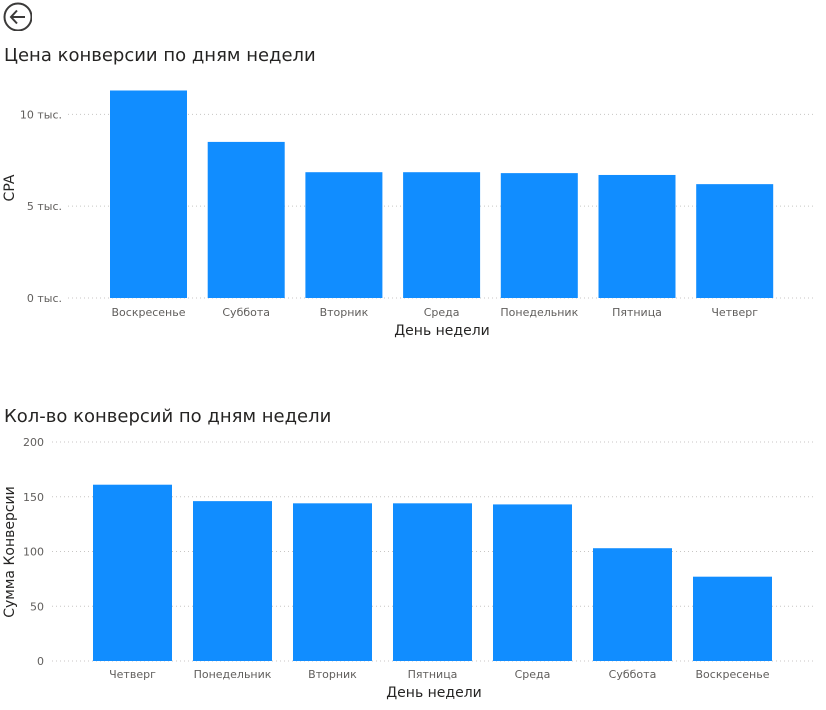 Image resolution: width=826 pixels, height=710 pixels. What do you see at coordinates (44, 206) in the screenshot?
I see `y-tick-label: 5 тыс.` at bounding box center [44, 206].